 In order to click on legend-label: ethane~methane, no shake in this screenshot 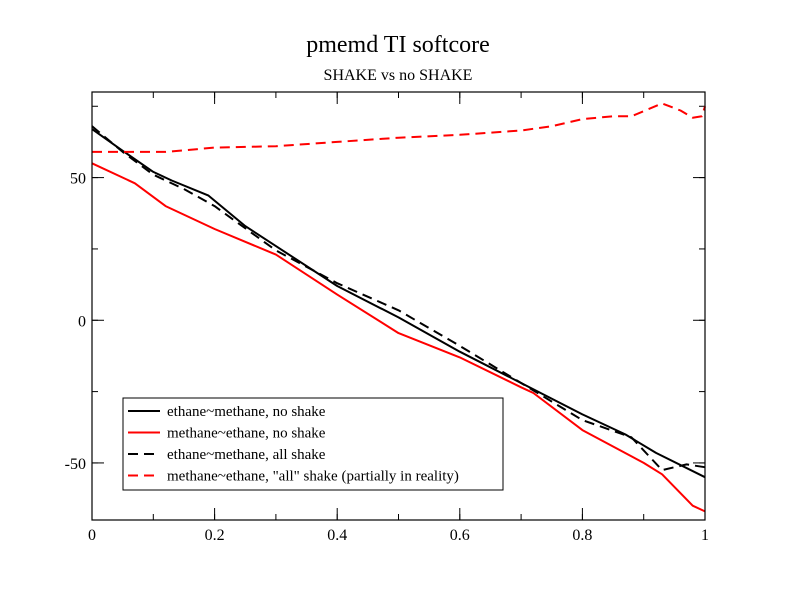, I will do `click(246, 412)`.